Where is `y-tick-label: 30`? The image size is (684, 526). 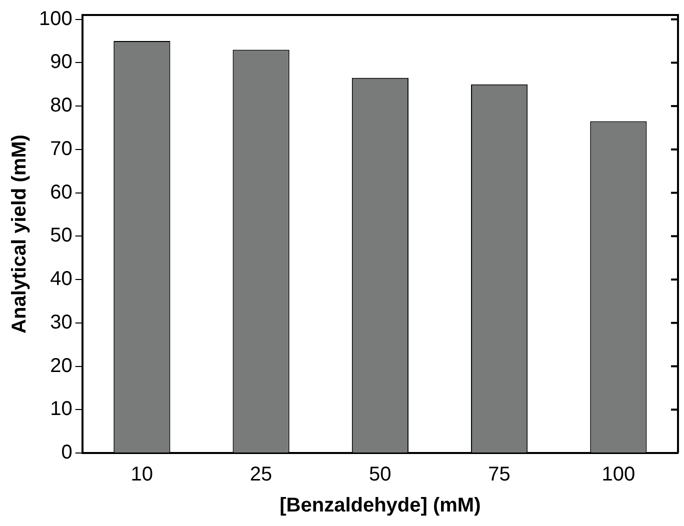
y-tick-label: 30 is located at coordinates (61, 322).